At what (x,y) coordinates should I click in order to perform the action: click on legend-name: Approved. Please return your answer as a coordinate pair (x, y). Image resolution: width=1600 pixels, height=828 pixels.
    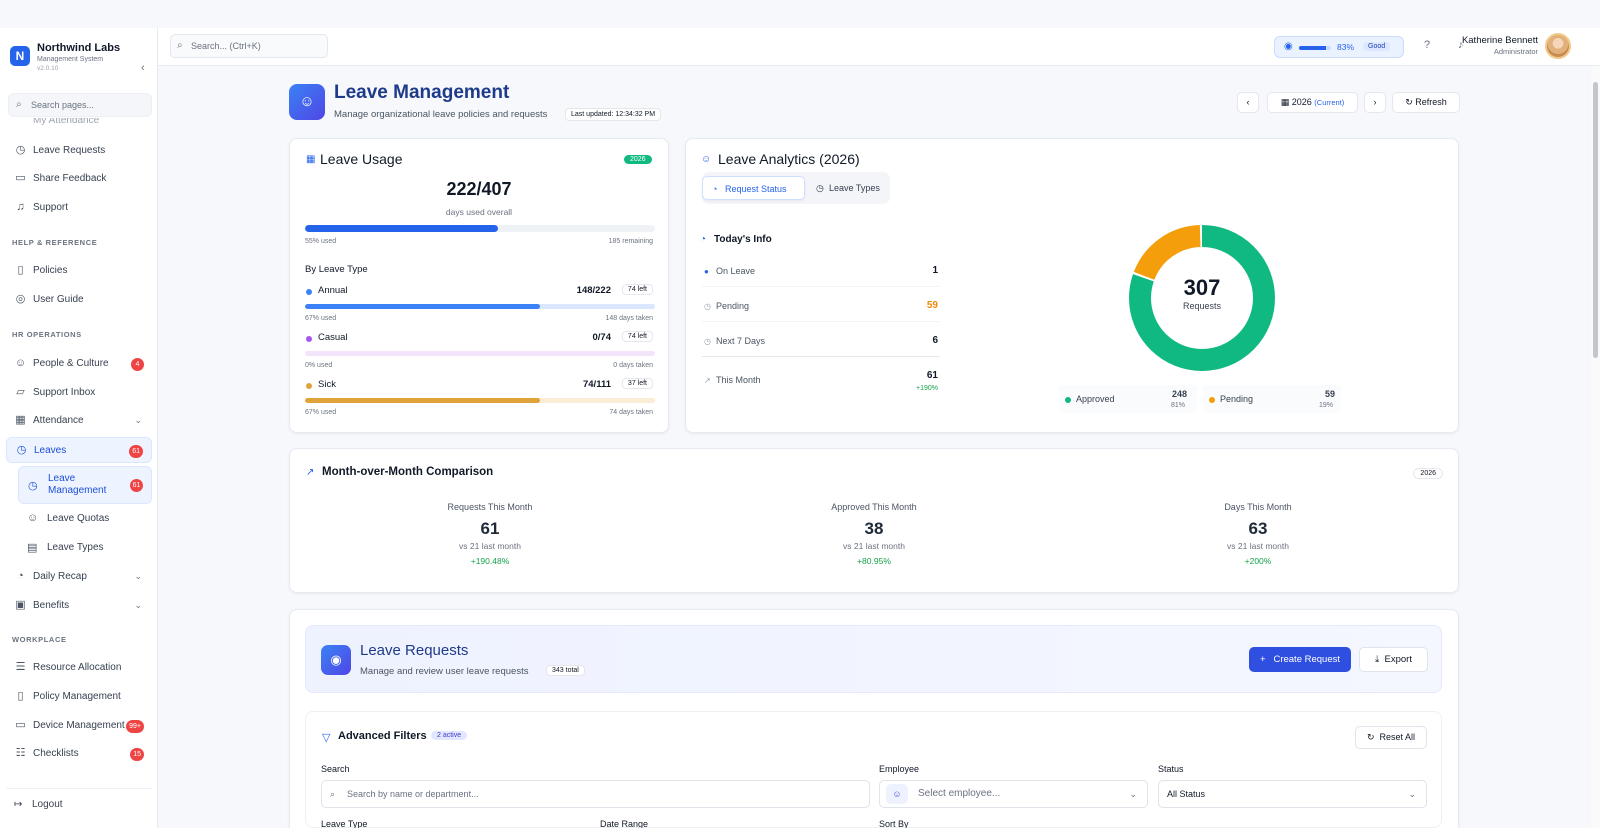
    Looking at the image, I should click on (1095, 399).